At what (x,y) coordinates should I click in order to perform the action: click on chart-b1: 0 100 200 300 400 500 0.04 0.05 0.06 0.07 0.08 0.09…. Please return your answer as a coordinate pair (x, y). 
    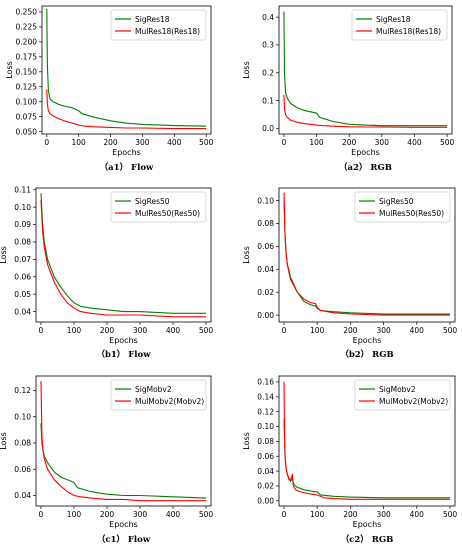
    Looking at the image, I should click on (106, 272).